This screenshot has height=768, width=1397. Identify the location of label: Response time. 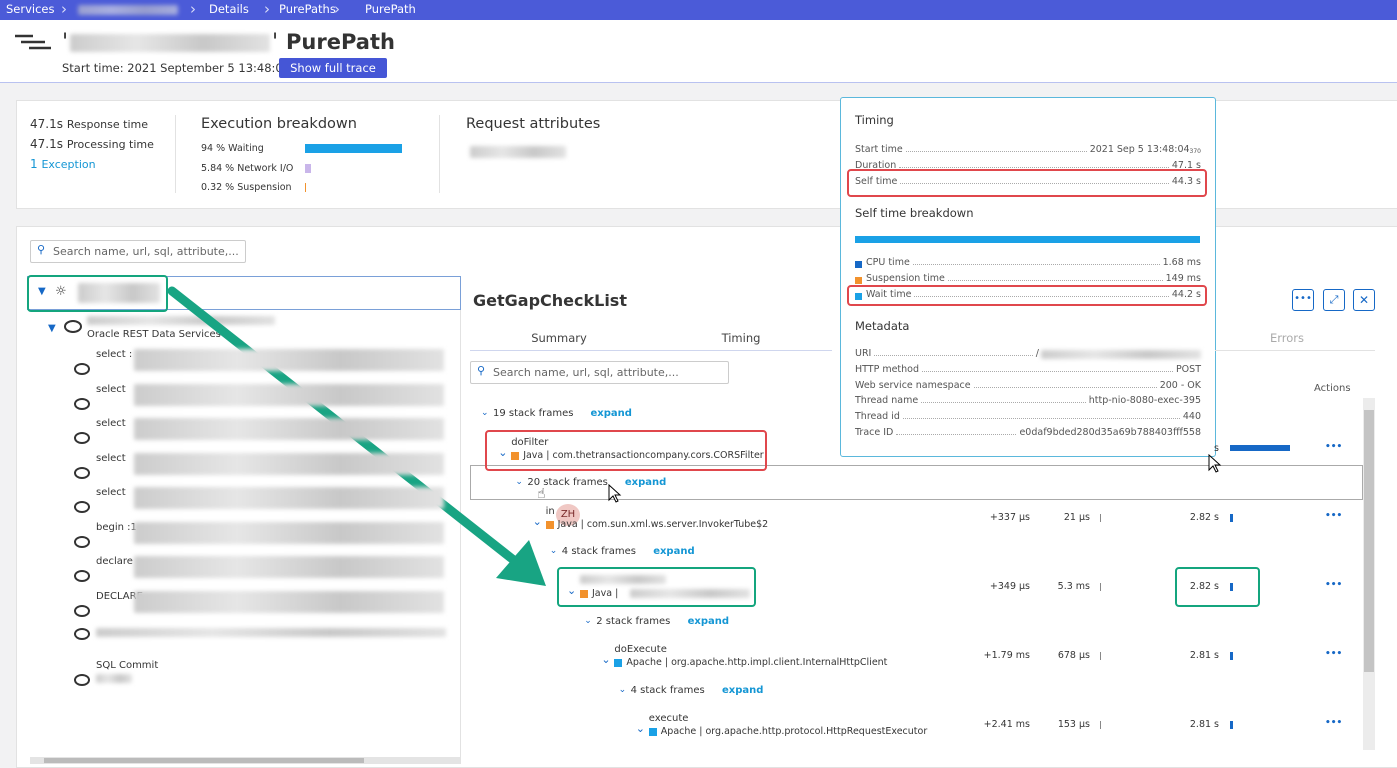
(107, 124).